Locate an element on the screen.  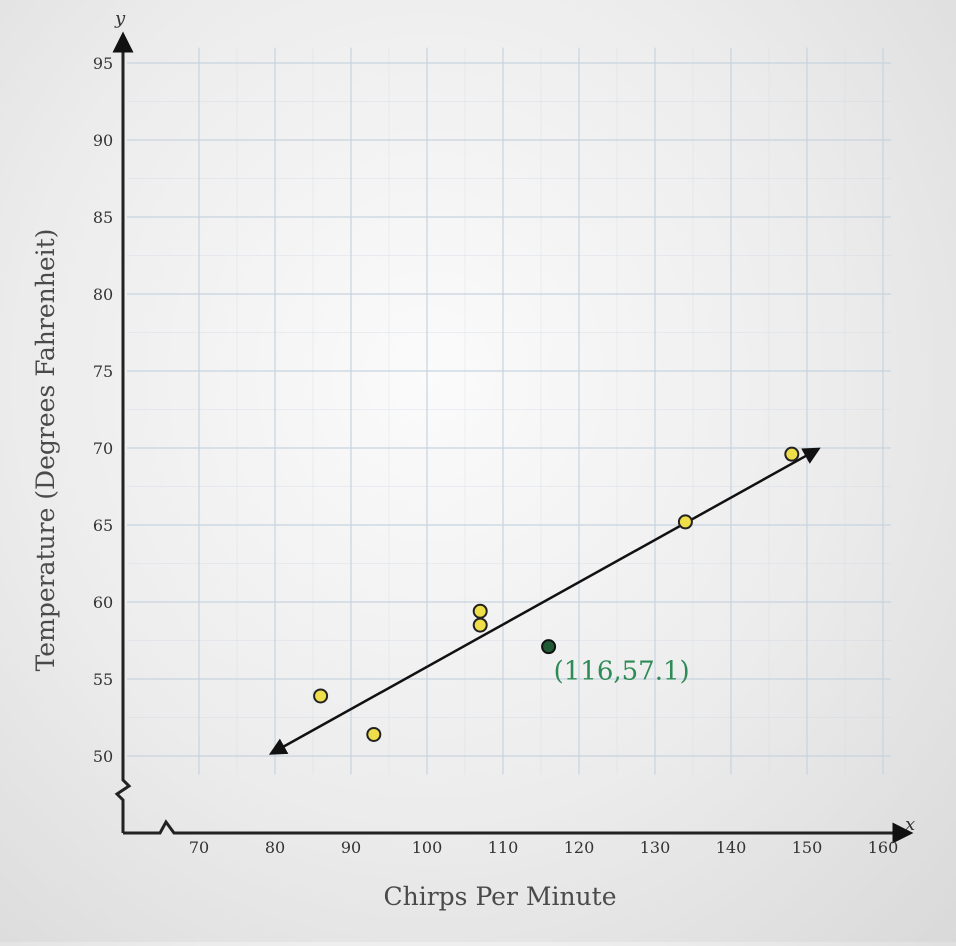
y-tick-label-90: 90 is located at coordinates (103, 140).